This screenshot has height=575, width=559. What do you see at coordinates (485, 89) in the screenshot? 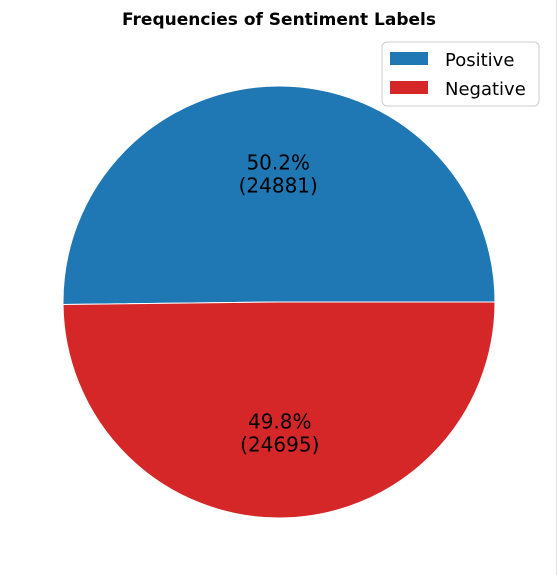
I see `legend-label-negative: Negative` at bounding box center [485, 89].